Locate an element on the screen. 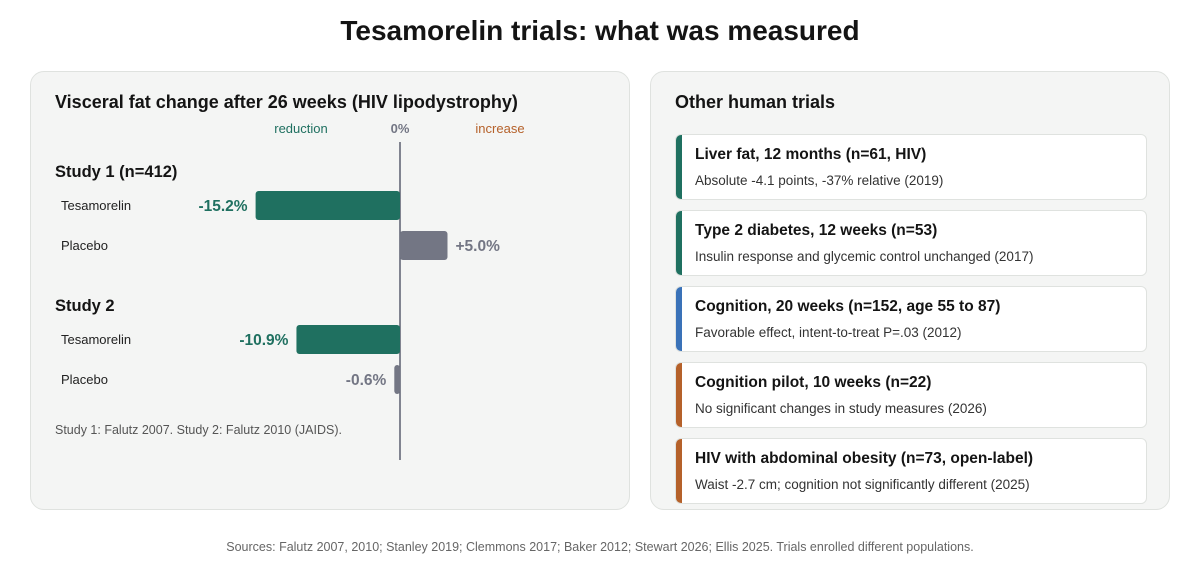  card-title: Cognition pilot, 10 weeks (n=22) is located at coordinates (813, 382).